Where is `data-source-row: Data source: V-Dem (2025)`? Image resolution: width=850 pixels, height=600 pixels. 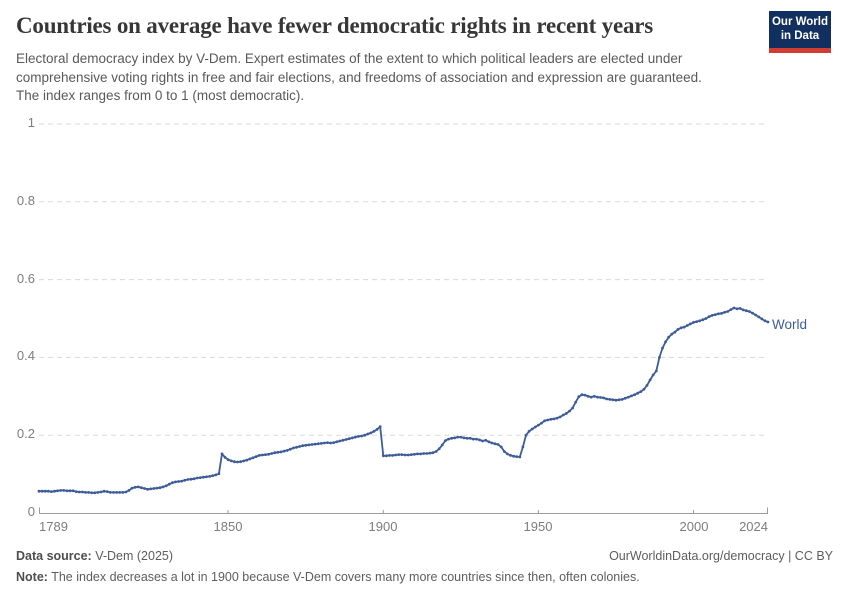
data-source-row: Data source: V-Dem (2025) is located at coordinates (94, 556).